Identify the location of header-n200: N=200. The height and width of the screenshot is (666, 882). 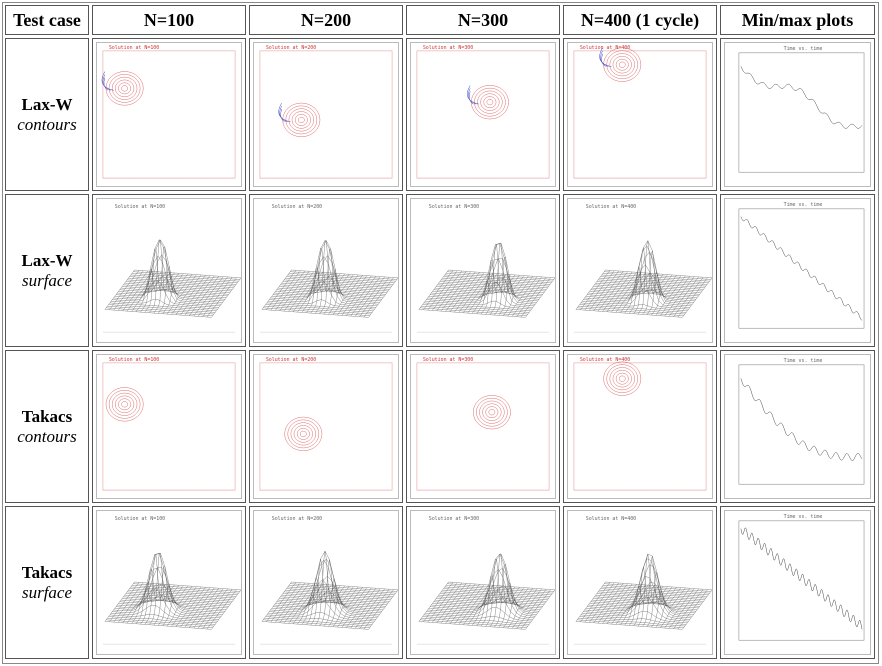
(326, 20).